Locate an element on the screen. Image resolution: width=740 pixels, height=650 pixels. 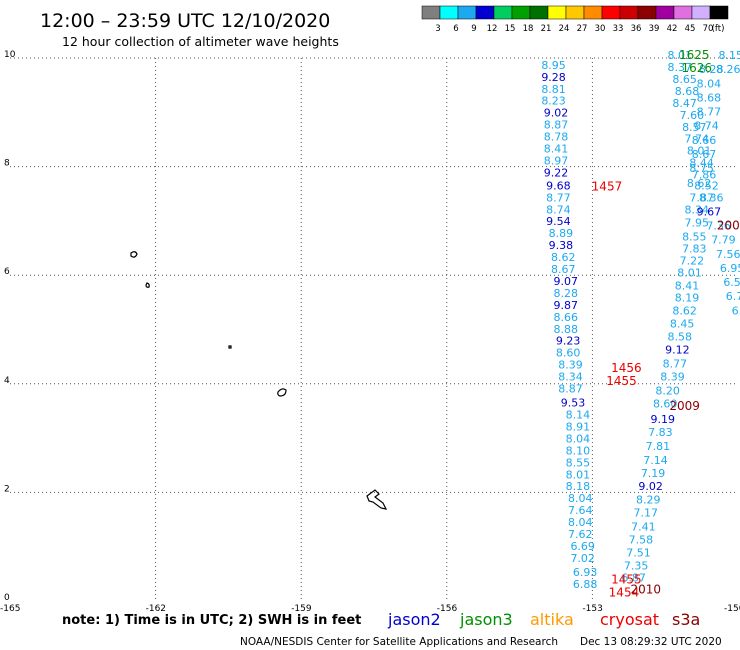
x-tick-label: -153 is located at coordinates (592, 609).